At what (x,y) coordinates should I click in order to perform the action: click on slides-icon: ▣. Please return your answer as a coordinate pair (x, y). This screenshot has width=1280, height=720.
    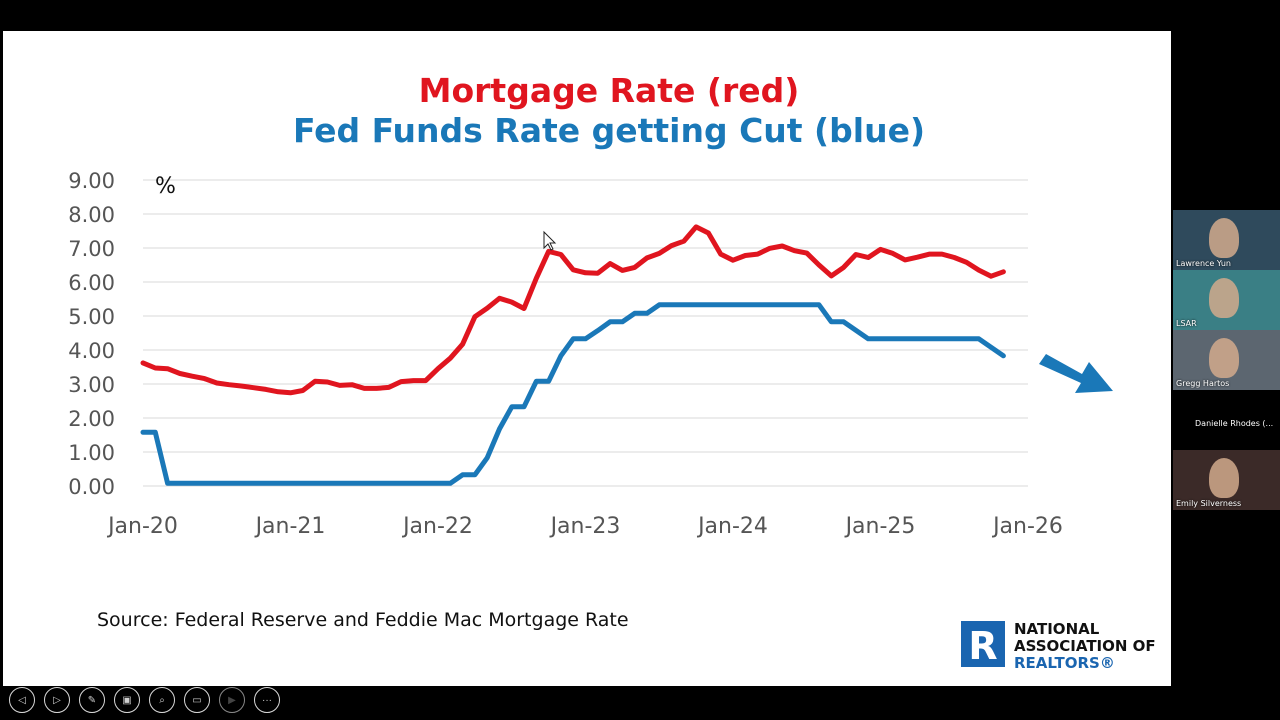
    Looking at the image, I should click on (127, 700).